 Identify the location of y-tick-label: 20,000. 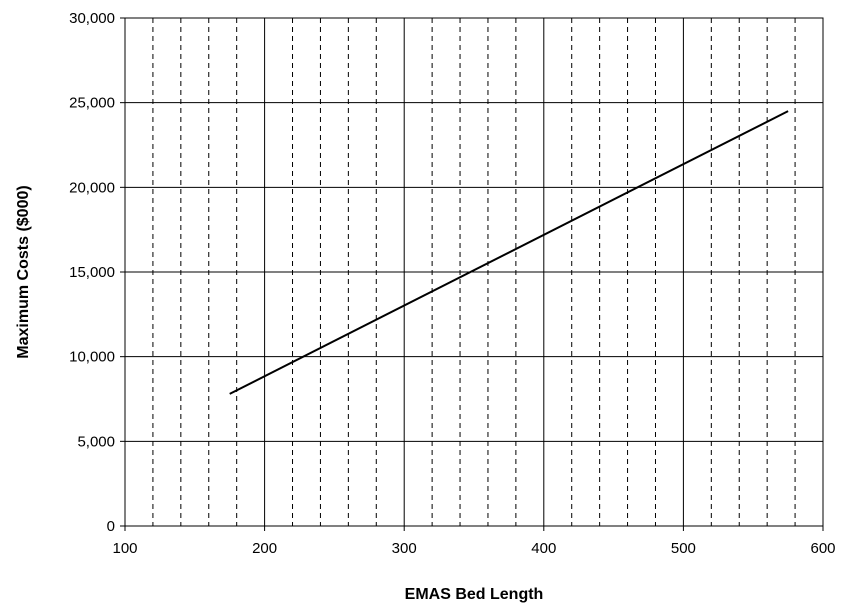
(92, 187).